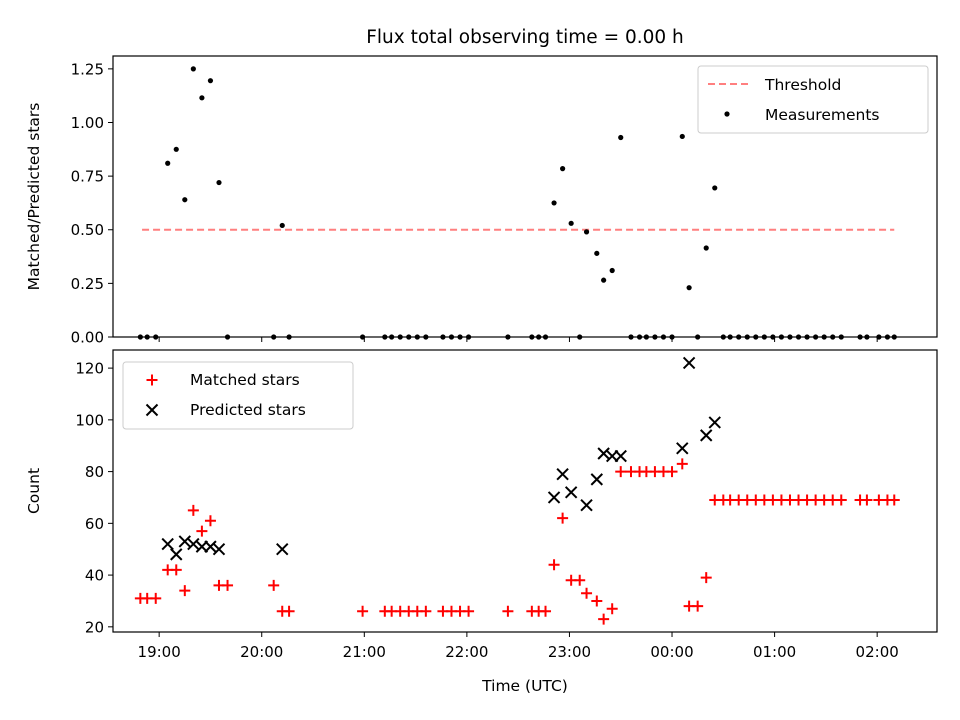 This screenshot has height=720, width=960. Describe the element at coordinates (774, 652) in the screenshot. I see `x-tick-label: 01:00` at that location.